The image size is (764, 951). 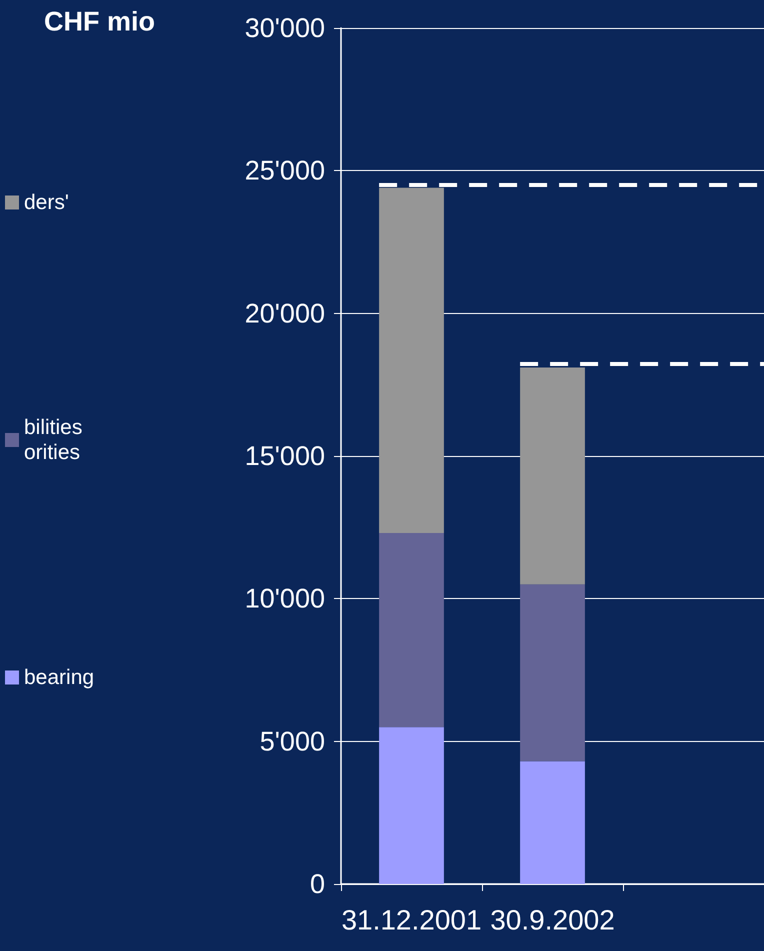 What do you see at coordinates (59, 677) in the screenshot?
I see `legend-label: bearing` at bounding box center [59, 677].